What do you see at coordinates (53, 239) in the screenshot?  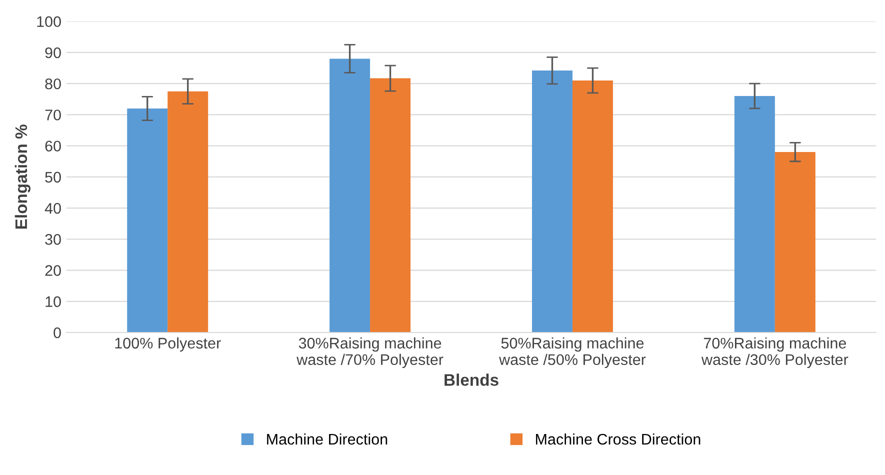 I see `y-tick-label: 30` at bounding box center [53, 239].